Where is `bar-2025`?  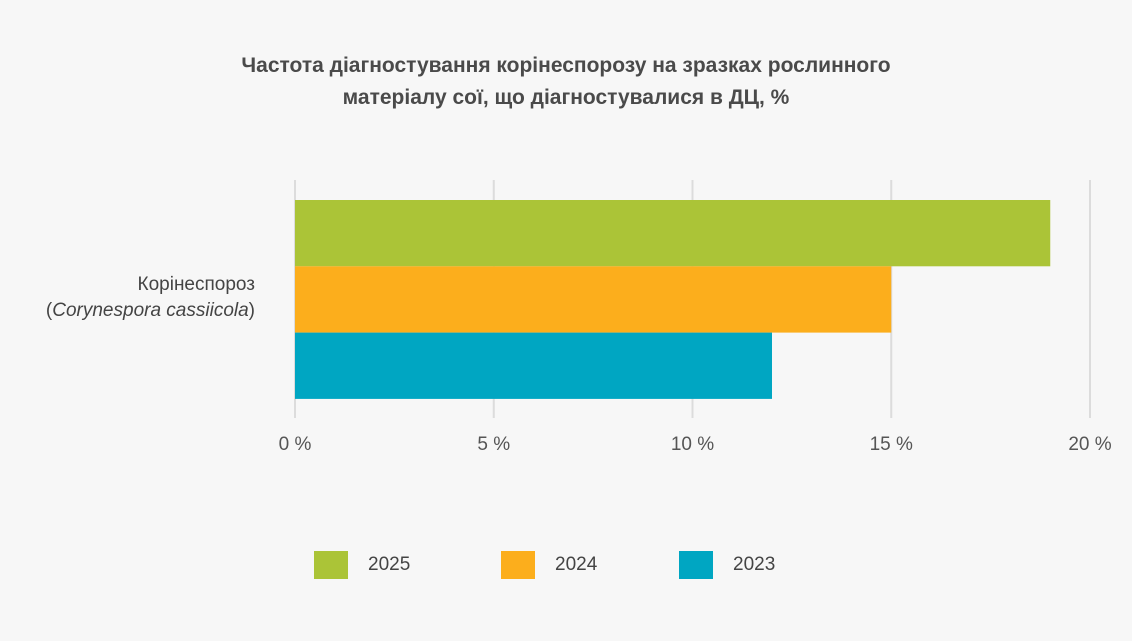
bar-2025 is located at coordinates (673, 233).